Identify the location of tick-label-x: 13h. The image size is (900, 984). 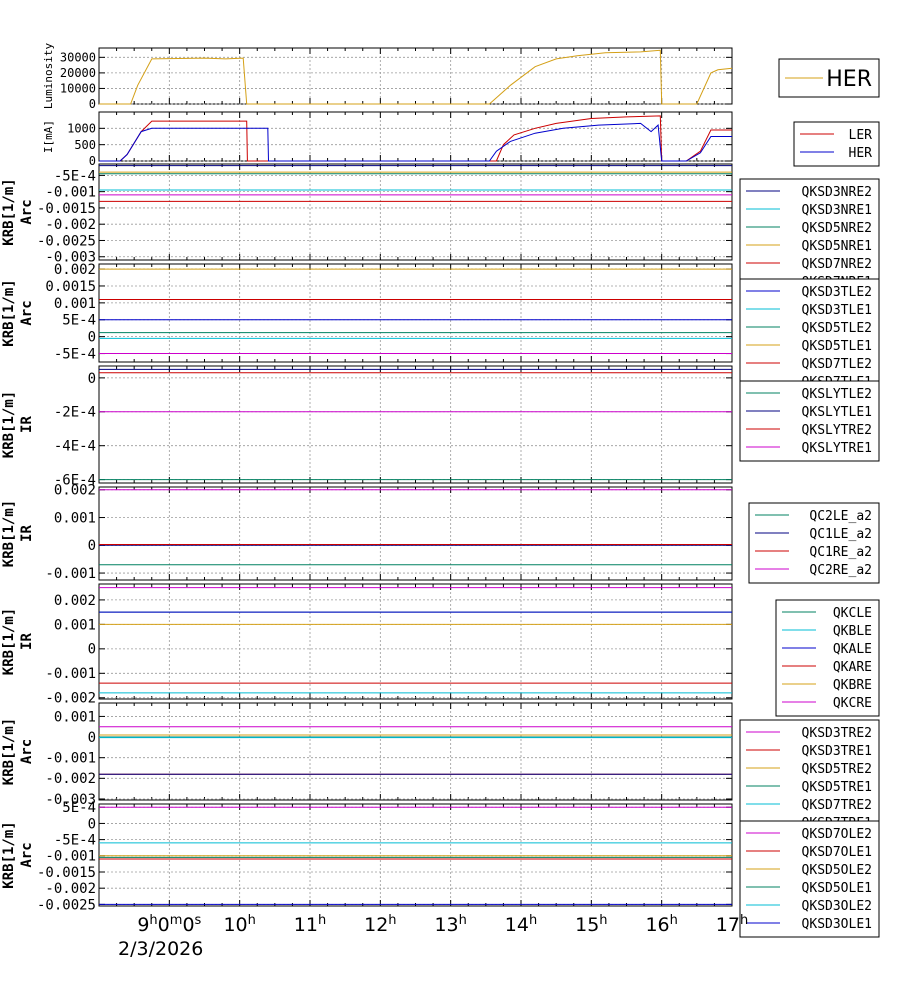
(450, 925).